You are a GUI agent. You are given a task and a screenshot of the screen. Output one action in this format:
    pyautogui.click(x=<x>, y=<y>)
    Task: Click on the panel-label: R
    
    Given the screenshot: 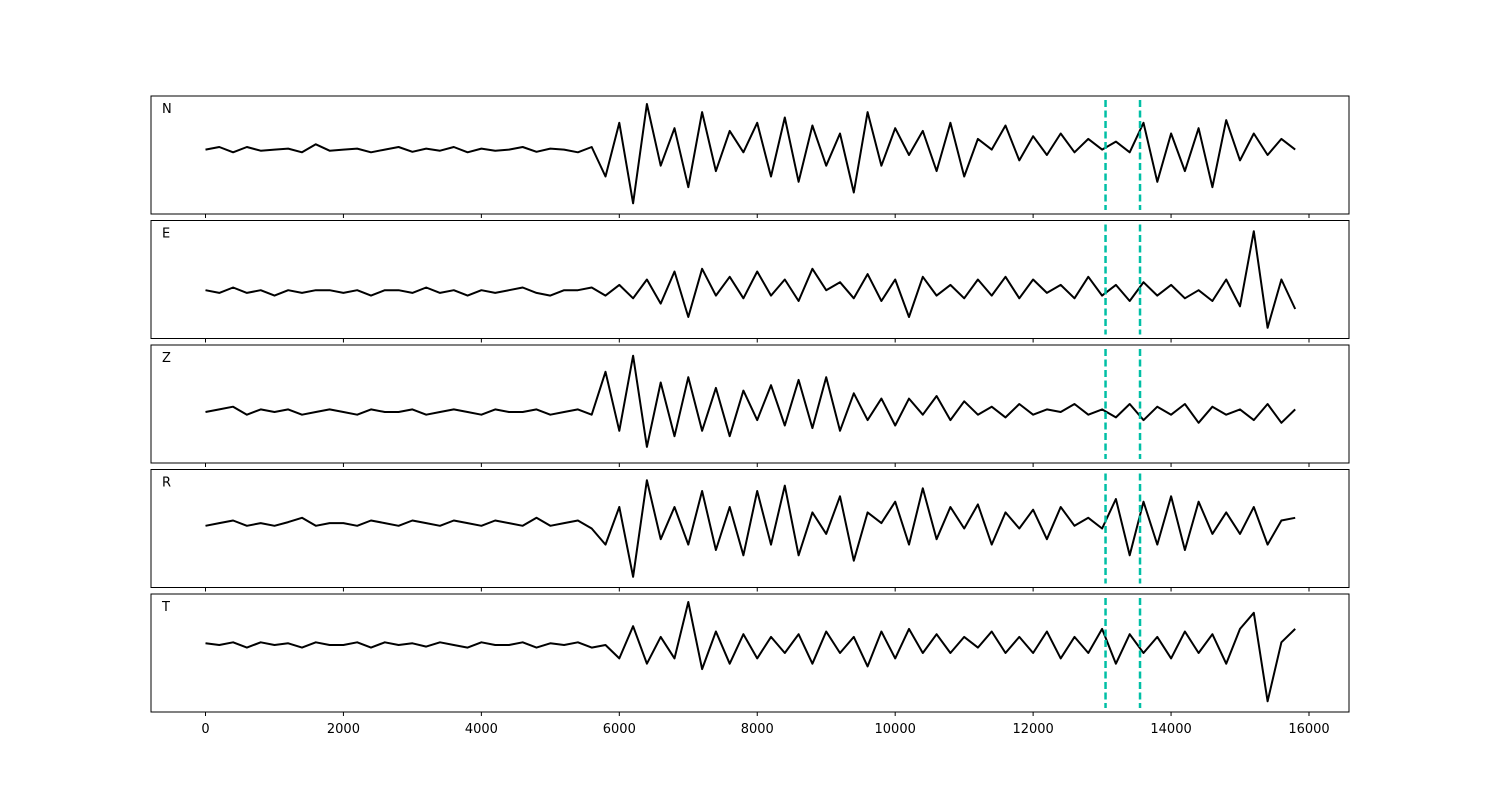 What is the action you would take?
    pyautogui.click(x=166, y=483)
    